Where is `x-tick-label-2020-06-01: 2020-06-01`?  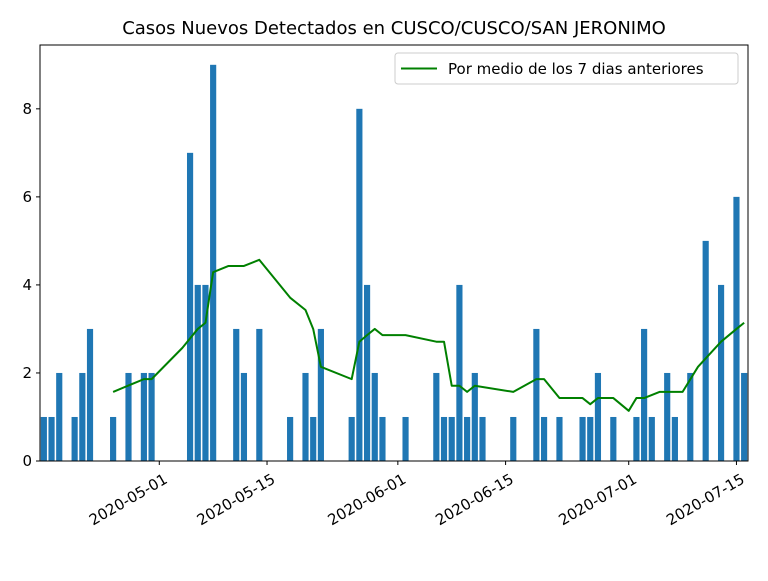
x-tick-label-2020-06-01: 2020-06-01 is located at coordinates (367, 499).